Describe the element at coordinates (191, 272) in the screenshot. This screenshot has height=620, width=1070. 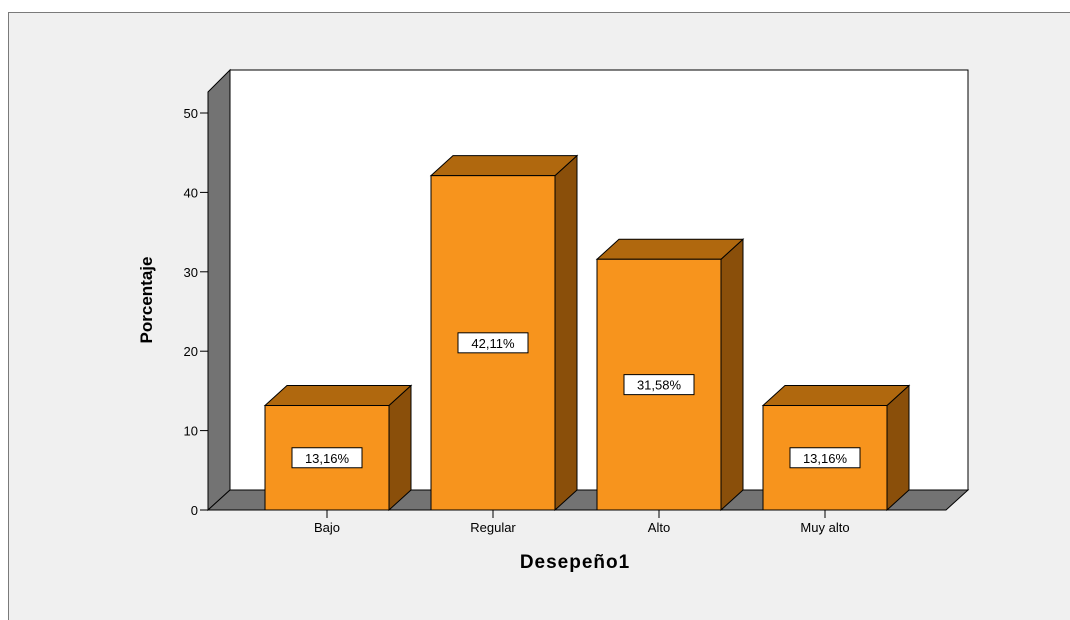
I see `y-tick-label: 30` at that location.